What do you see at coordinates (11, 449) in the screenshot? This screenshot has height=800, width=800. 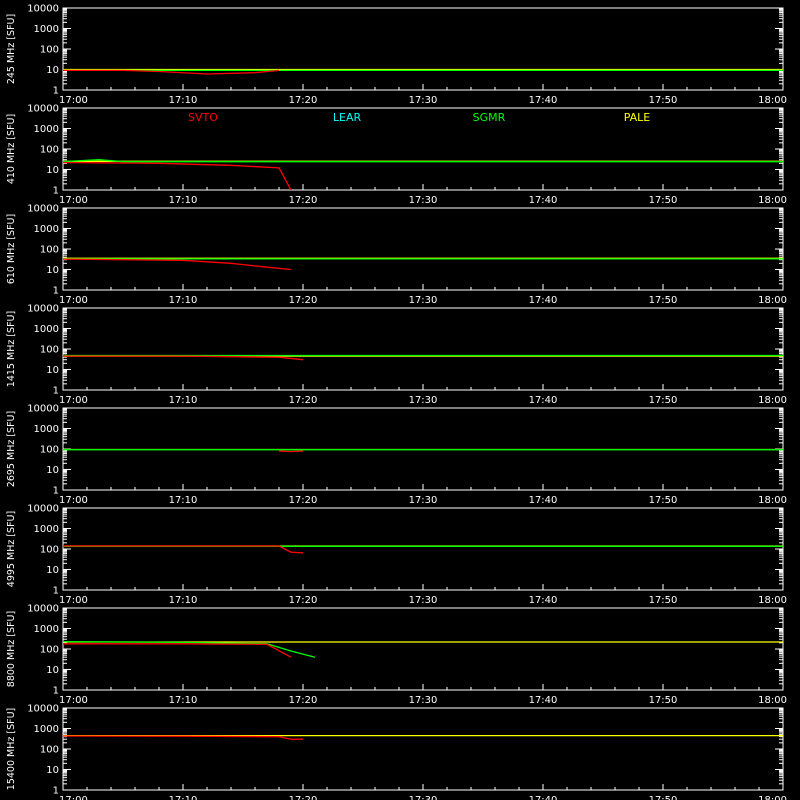 I see `y-axis-label: 2695 MHz [SFU]` at bounding box center [11, 449].